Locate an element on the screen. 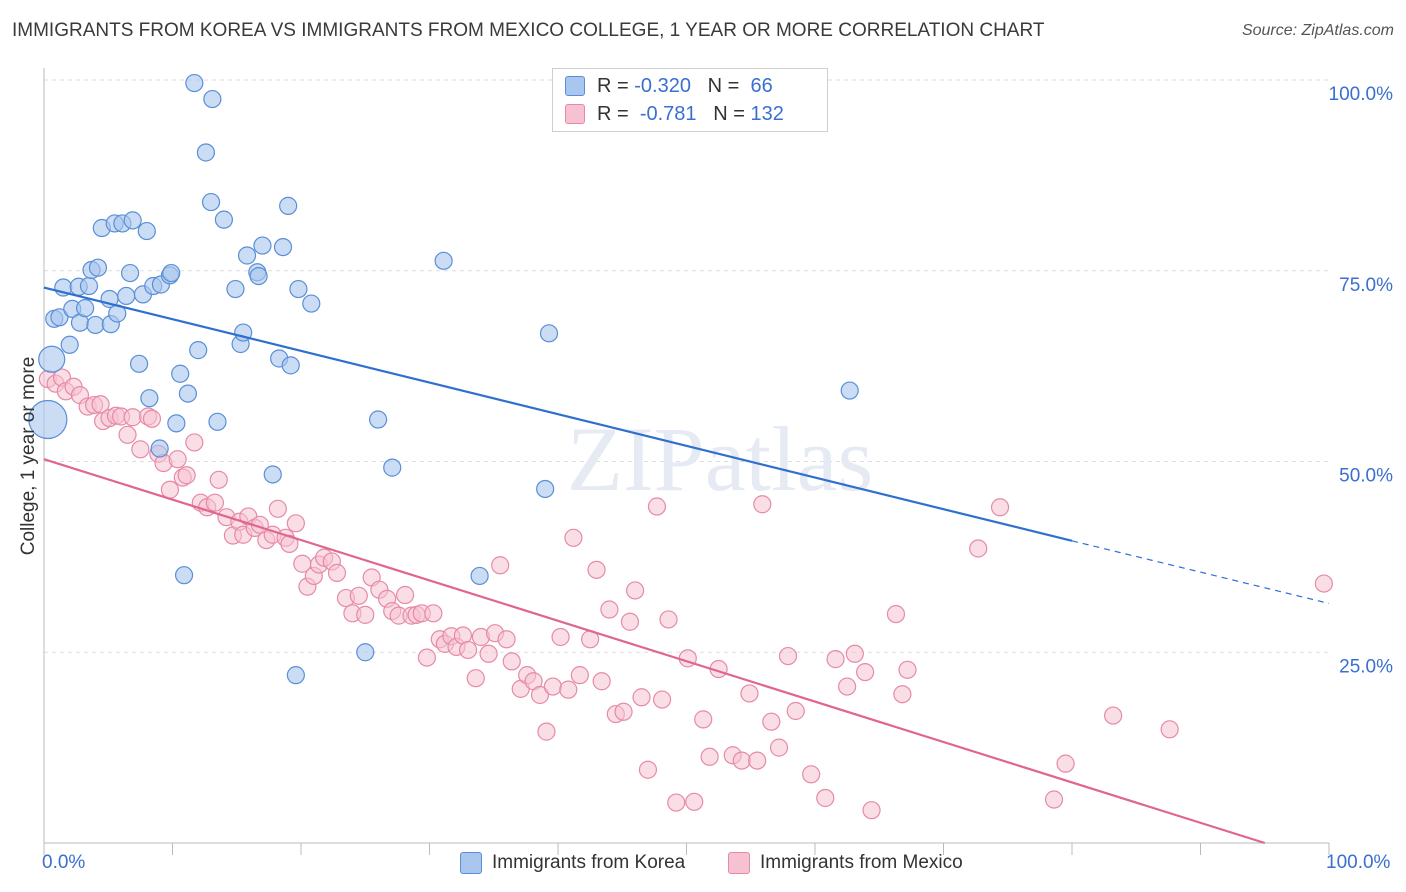 Image resolution: width=1406 pixels, height=892 pixels. korea-swatch is located at coordinates (471, 863).